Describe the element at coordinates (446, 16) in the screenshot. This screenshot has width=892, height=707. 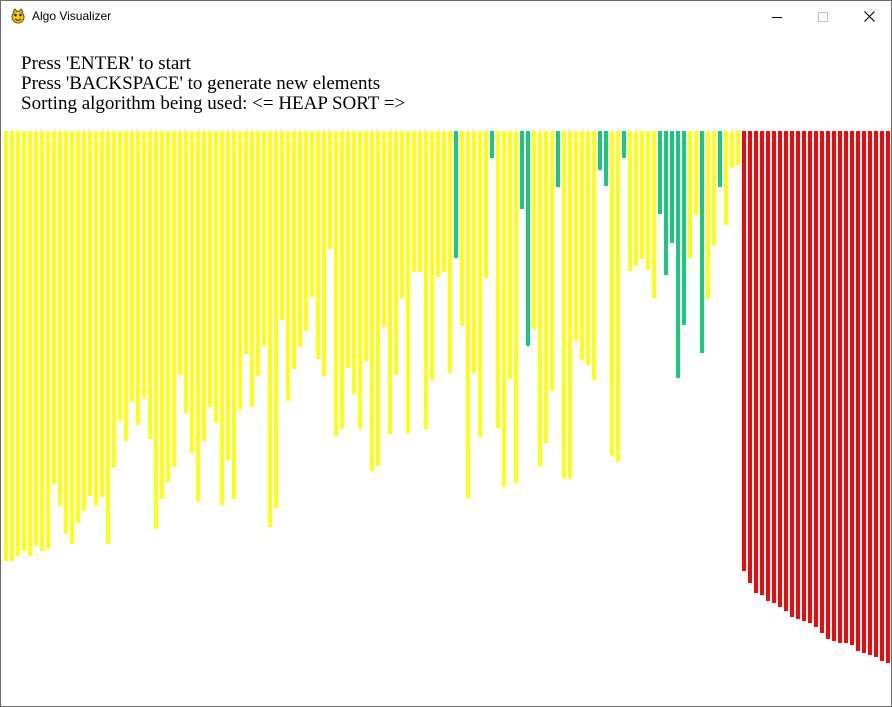
I see `title-bar: Algo Visualizer` at that location.